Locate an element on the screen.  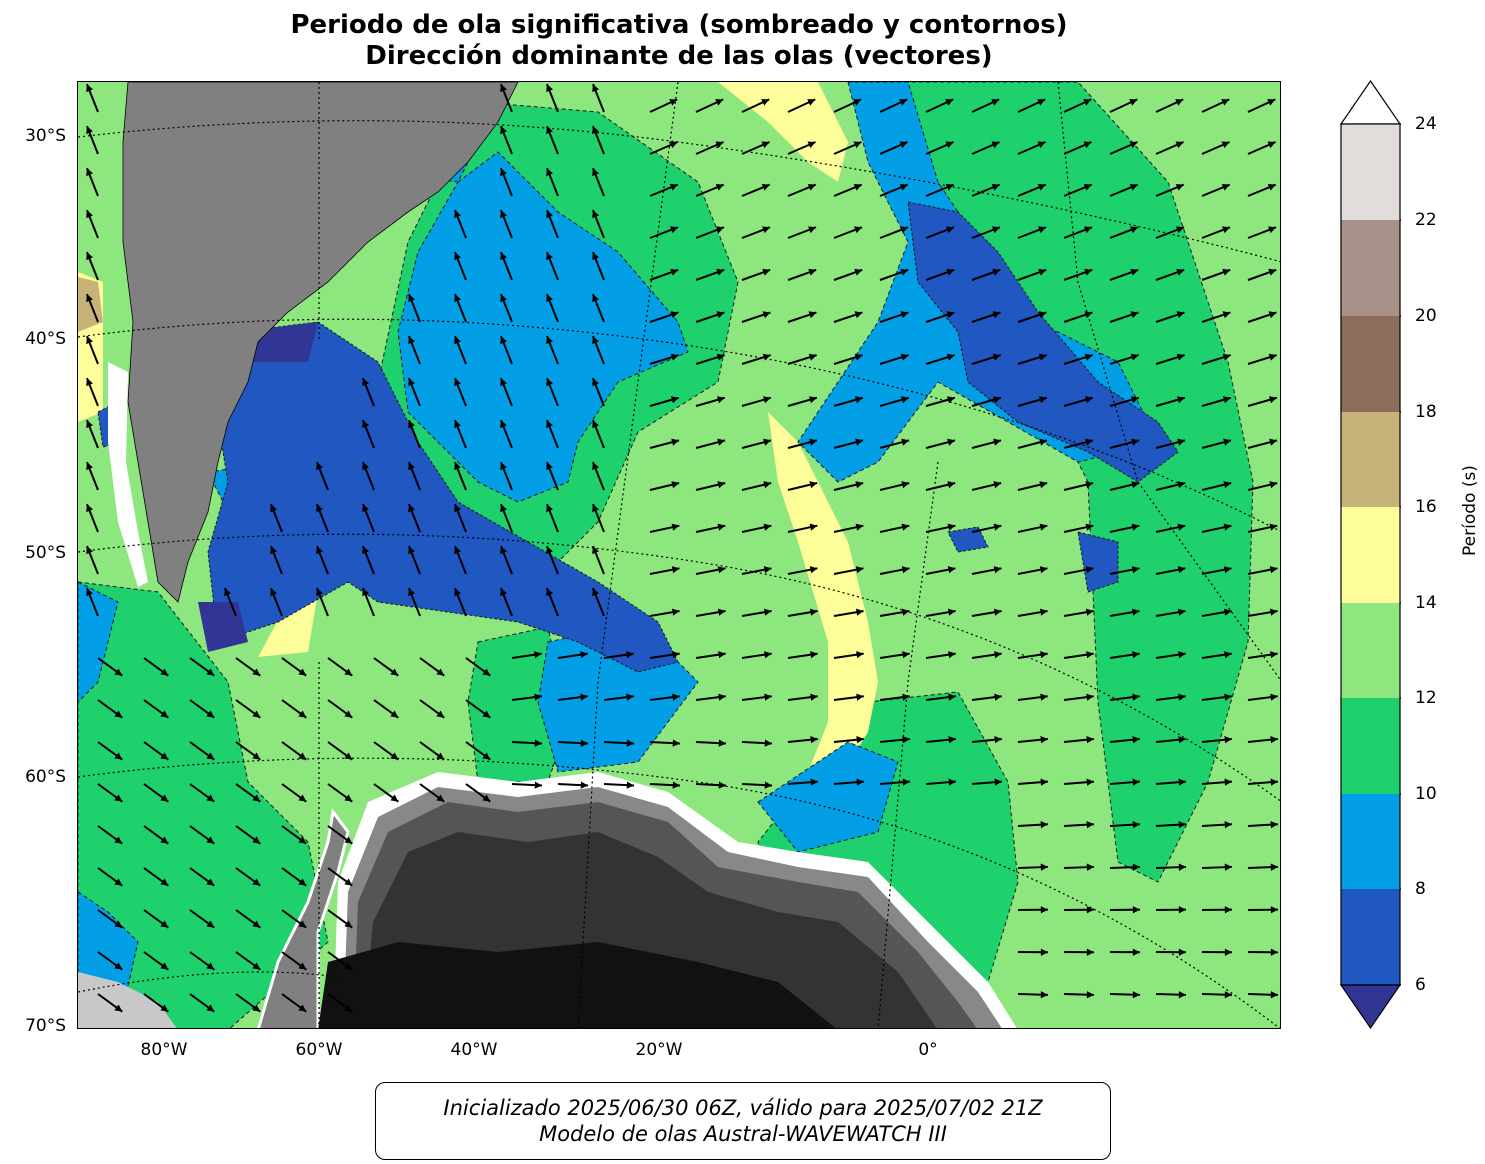
colorbar-tick-14: 14 is located at coordinates (1426, 603).